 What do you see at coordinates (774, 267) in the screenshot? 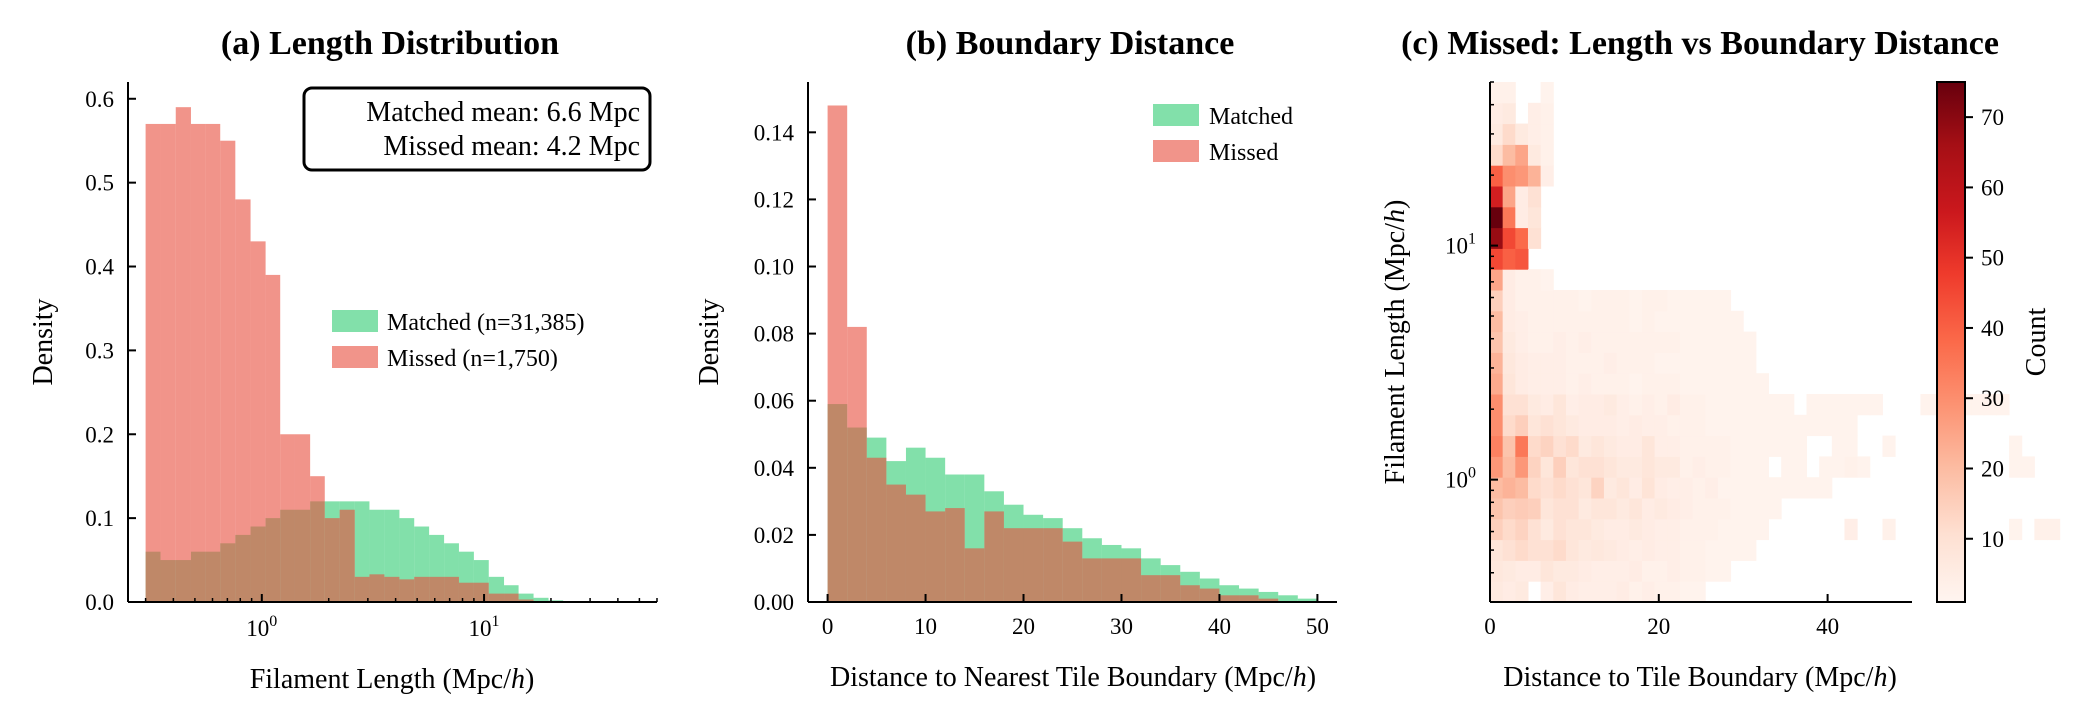
I see `y-tick-label: 0.10` at bounding box center [774, 267].